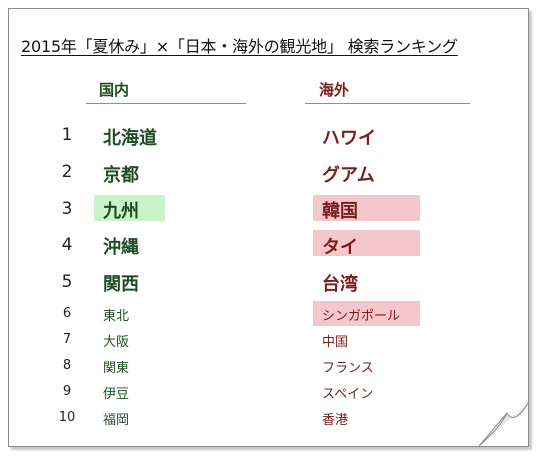 This screenshot has width=540, height=461. Describe the element at coordinates (348, 394) in the screenshot. I see `overseas-destination: スペイン` at that location.